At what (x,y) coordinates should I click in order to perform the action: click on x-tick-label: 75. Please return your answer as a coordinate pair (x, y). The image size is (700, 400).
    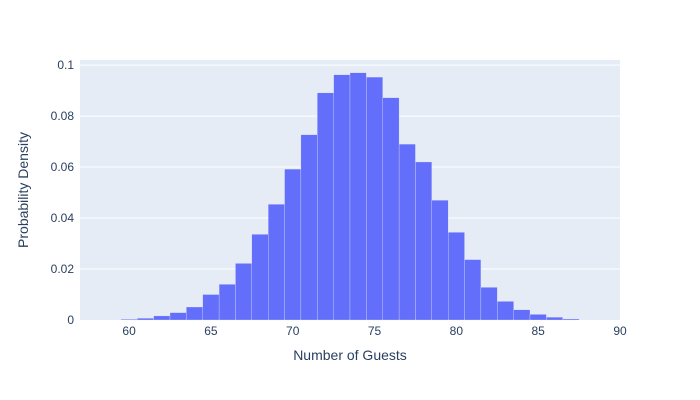
    Looking at the image, I should click on (375, 331).